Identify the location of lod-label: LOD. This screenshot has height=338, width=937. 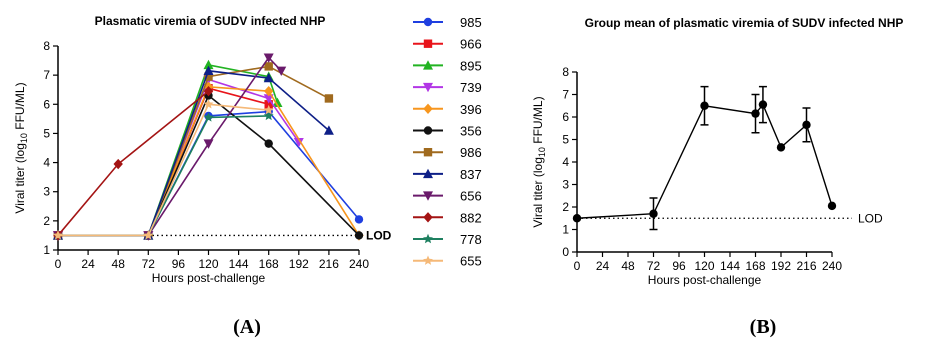
(379, 235).